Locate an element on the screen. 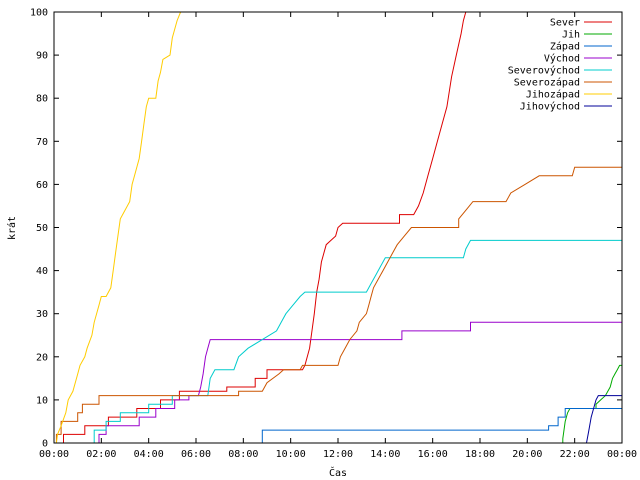 Image resolution: width=640 pixels, height=480 pixels. legend-label: Východ is located at coordinates (562, 59).